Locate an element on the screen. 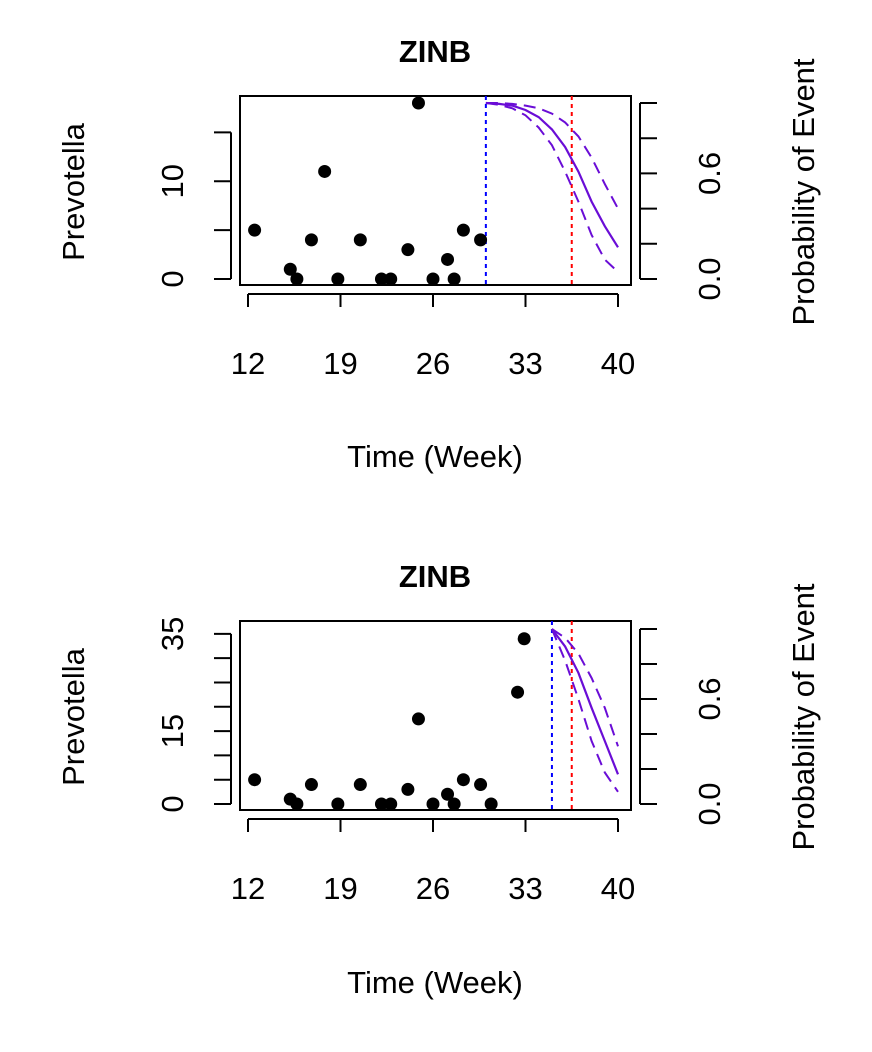  panel-1-y-tick-label: 0 is located at coordinates (172, 278).